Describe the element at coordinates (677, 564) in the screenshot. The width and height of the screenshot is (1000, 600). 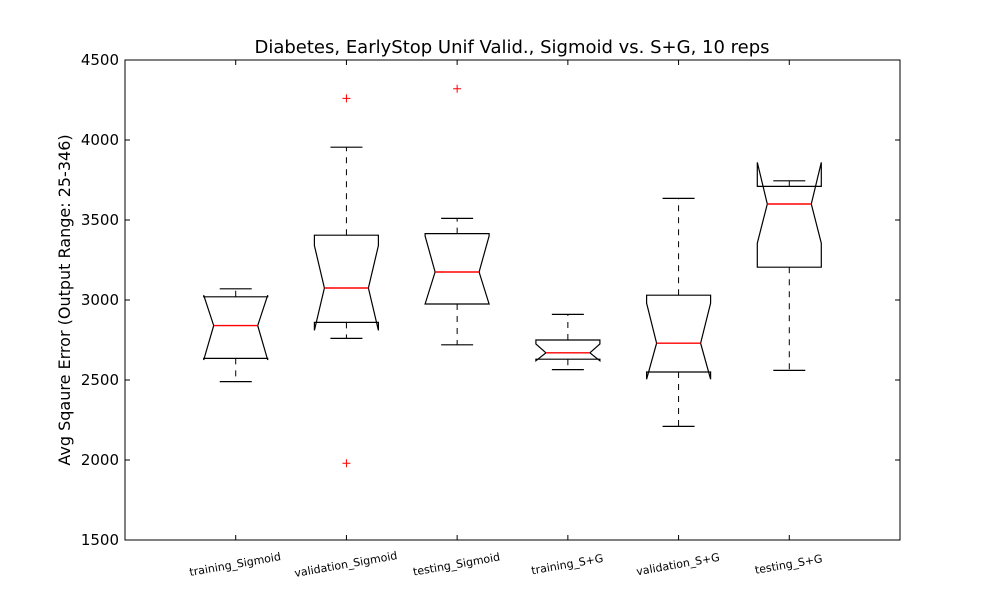
I see `x-category-label: validation_S+G` at that location.